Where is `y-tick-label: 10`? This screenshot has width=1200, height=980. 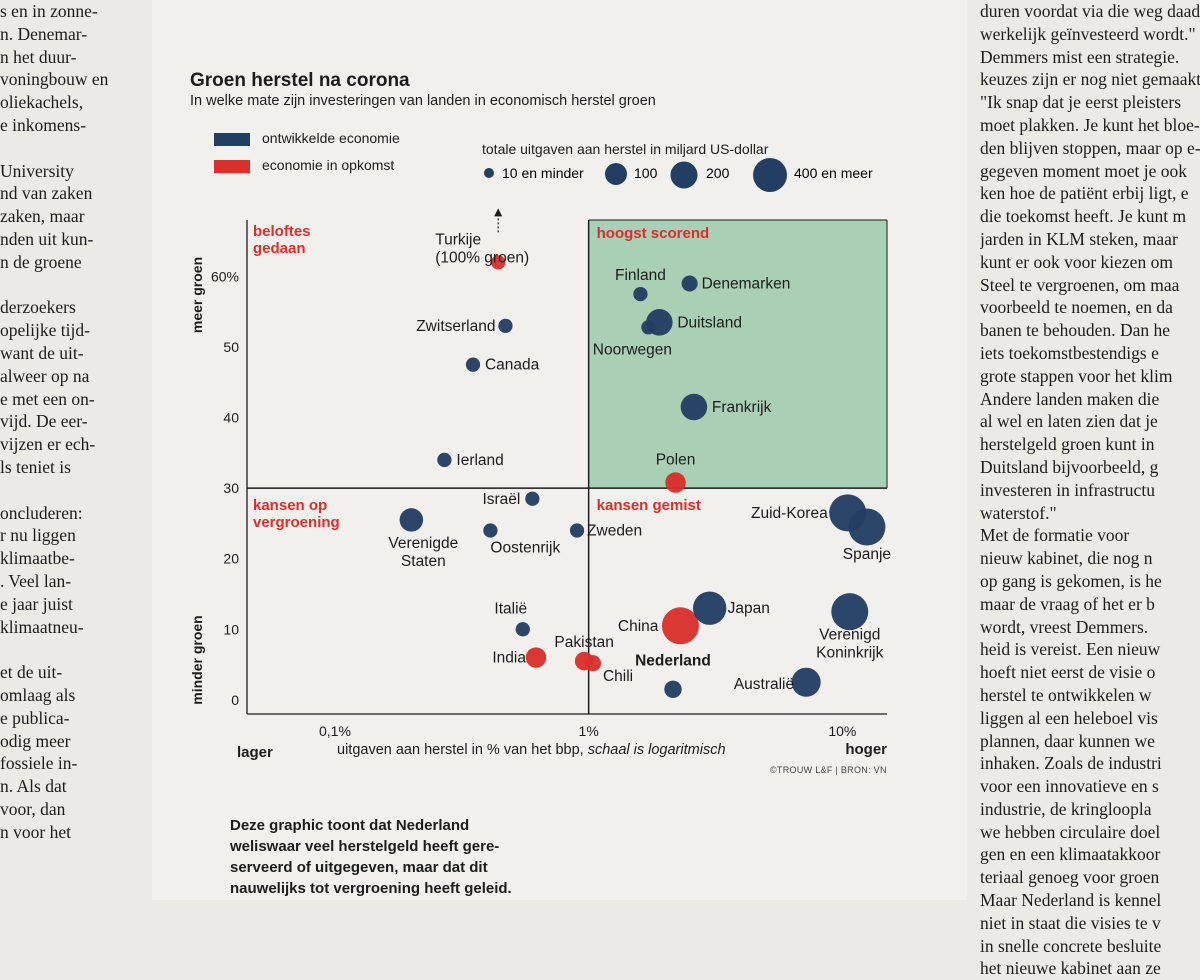 y-tick-label: 10 is located at coordinates (231, 629).